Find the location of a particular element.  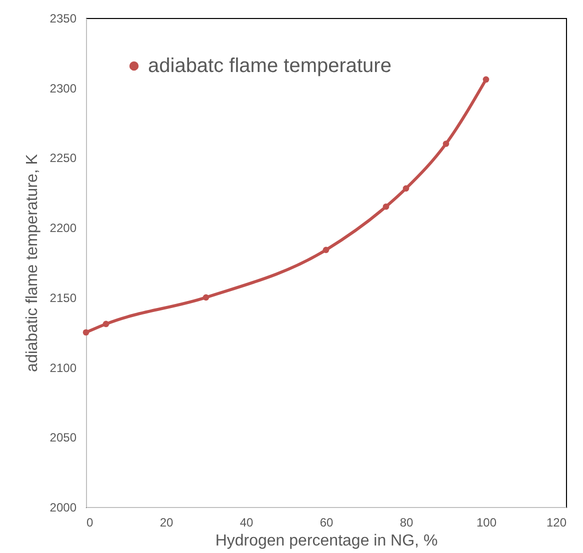

x-tick-label: 100 is located at coordinates (486, 523).